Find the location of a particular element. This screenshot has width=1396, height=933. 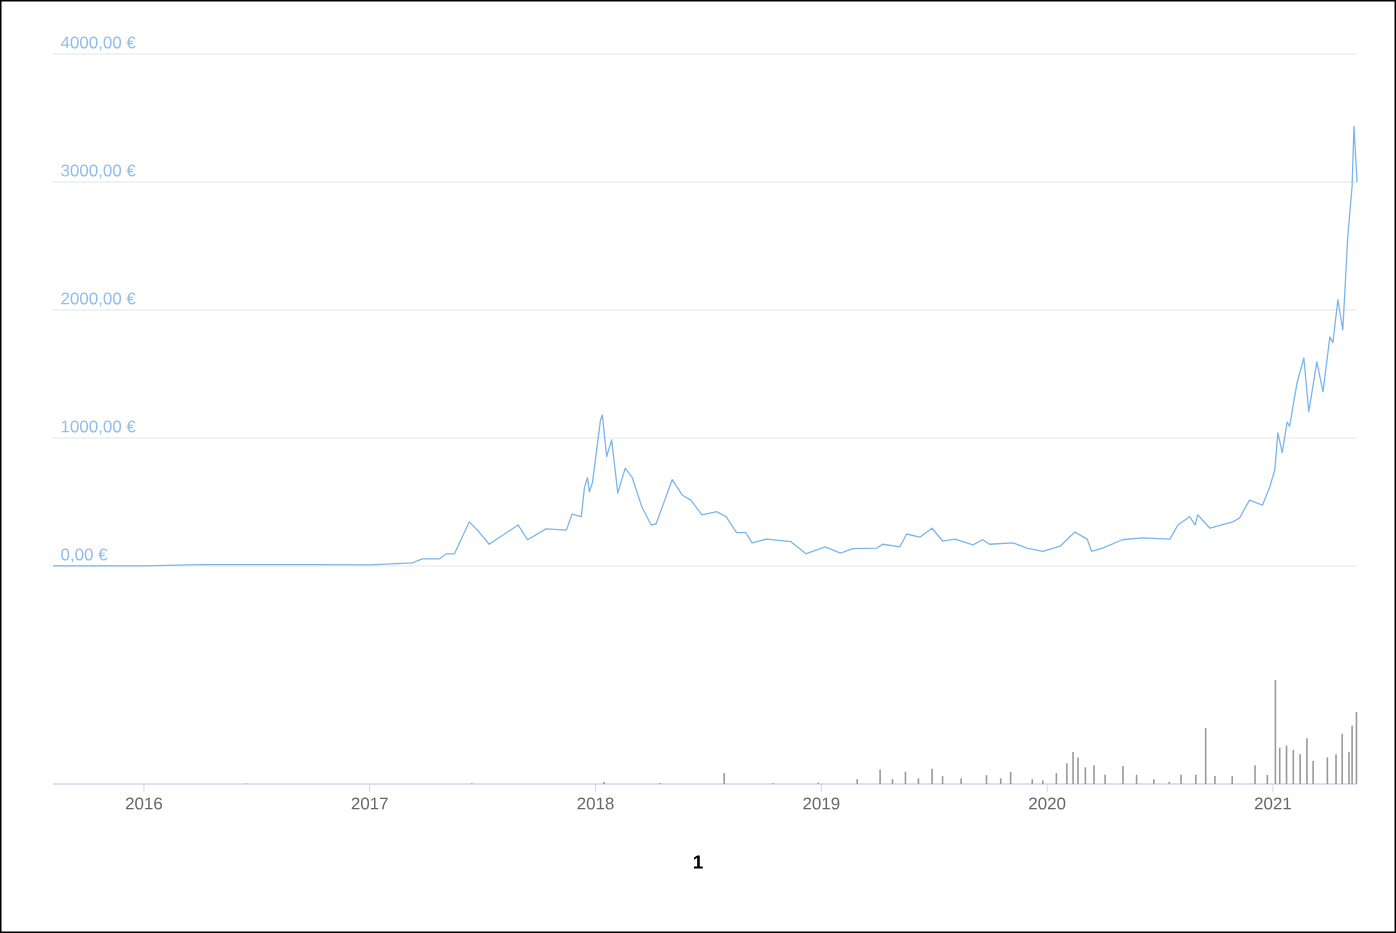

x-tick-label: 2017 is located at coordinates (369, 803).